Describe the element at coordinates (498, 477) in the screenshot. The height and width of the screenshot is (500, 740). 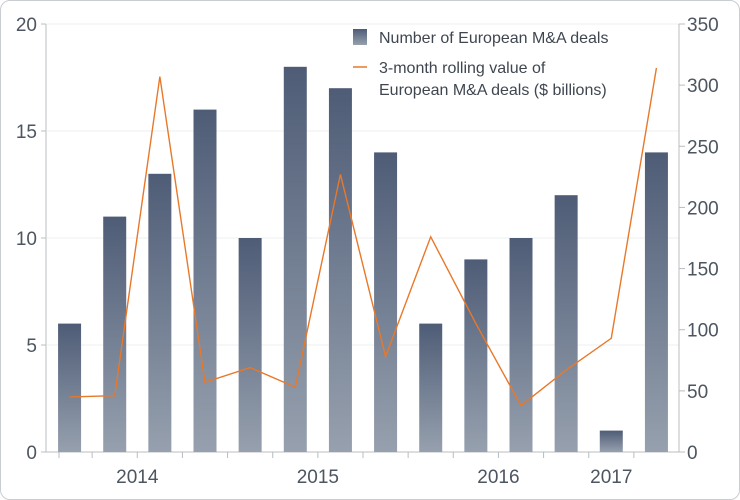
I see `x-tick-label: 2016` at that location.